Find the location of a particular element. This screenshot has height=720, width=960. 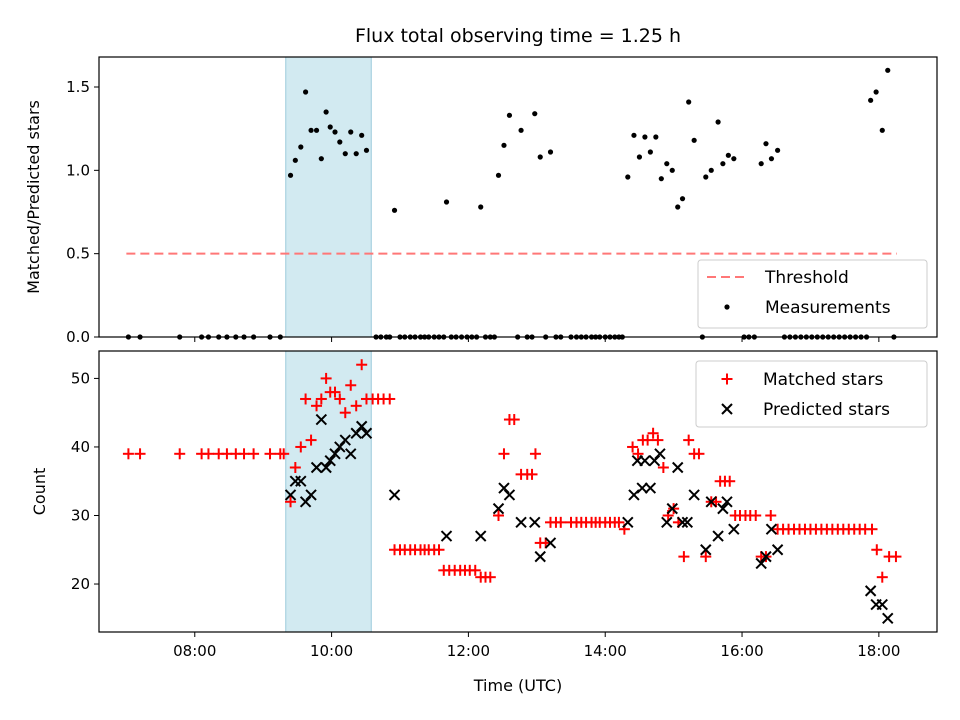

legend-measurements-label: Measurements is located at coordinates (828, 308).